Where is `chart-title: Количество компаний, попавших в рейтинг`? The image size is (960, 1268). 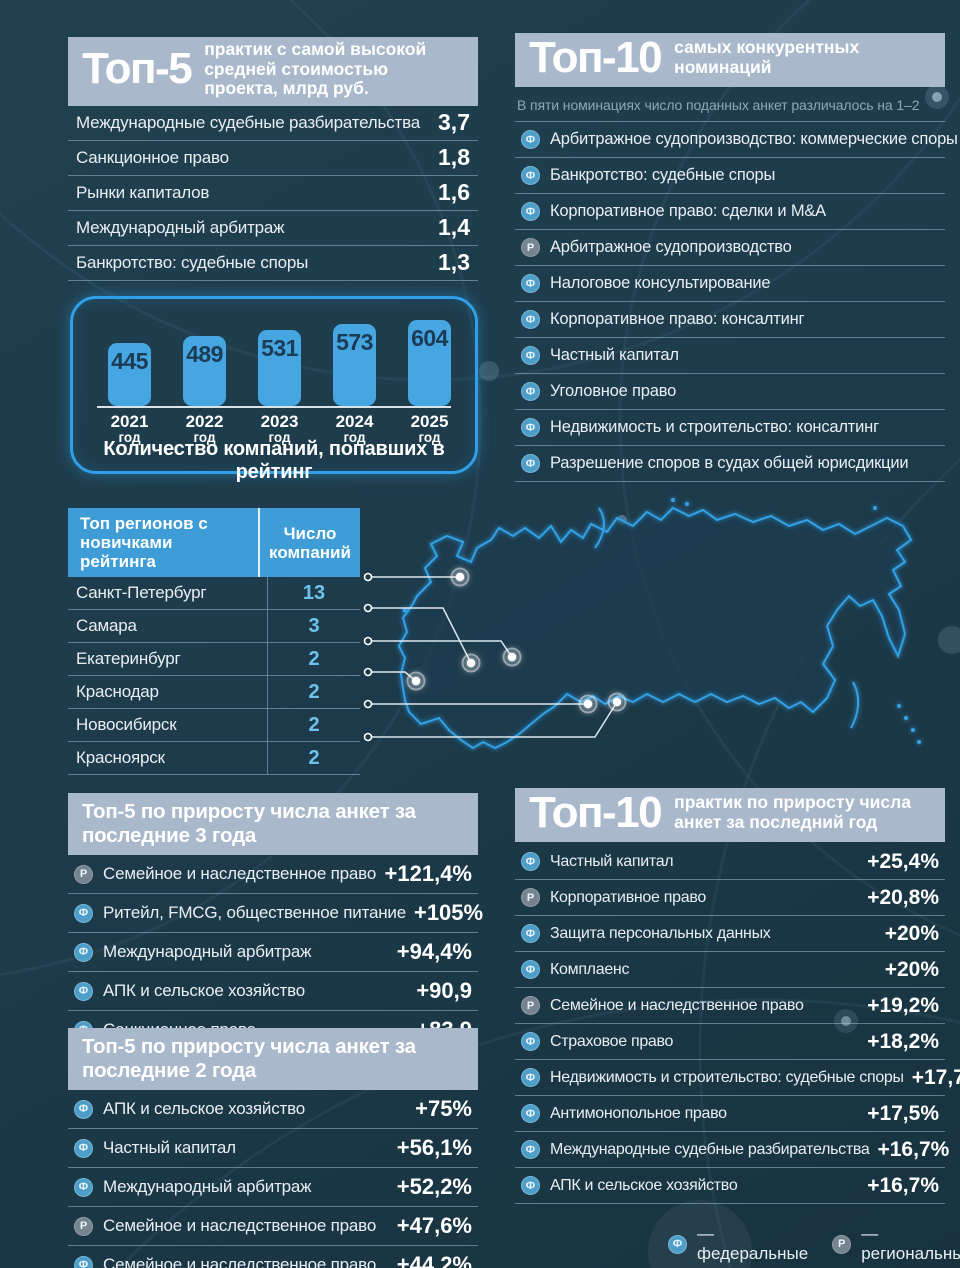
chart-title: Количество компаний, попавших в рейтинг is located at coordinates (274, 460).